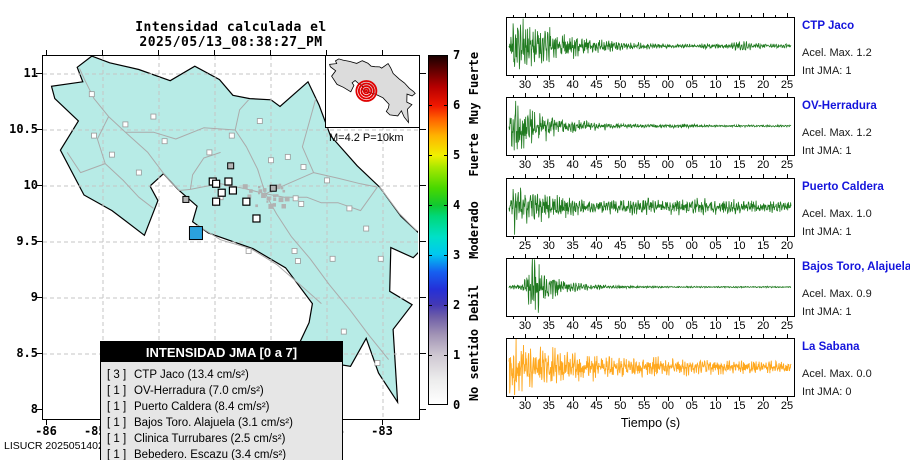 Image resolution: width=910 pixels, height=460 pixels. What do you see at coordinates (34, 409) in the screenshot?
I see `y-axis-tick-label: 8` at bounding box center [34, 409].